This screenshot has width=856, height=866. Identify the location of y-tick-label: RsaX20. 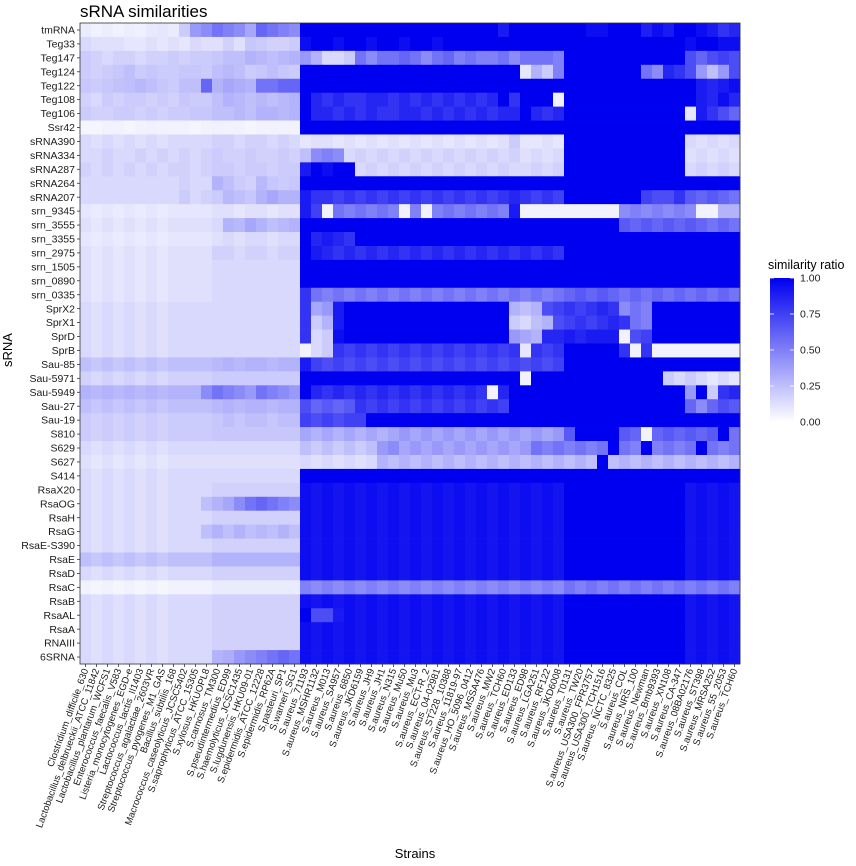
(57, 490).